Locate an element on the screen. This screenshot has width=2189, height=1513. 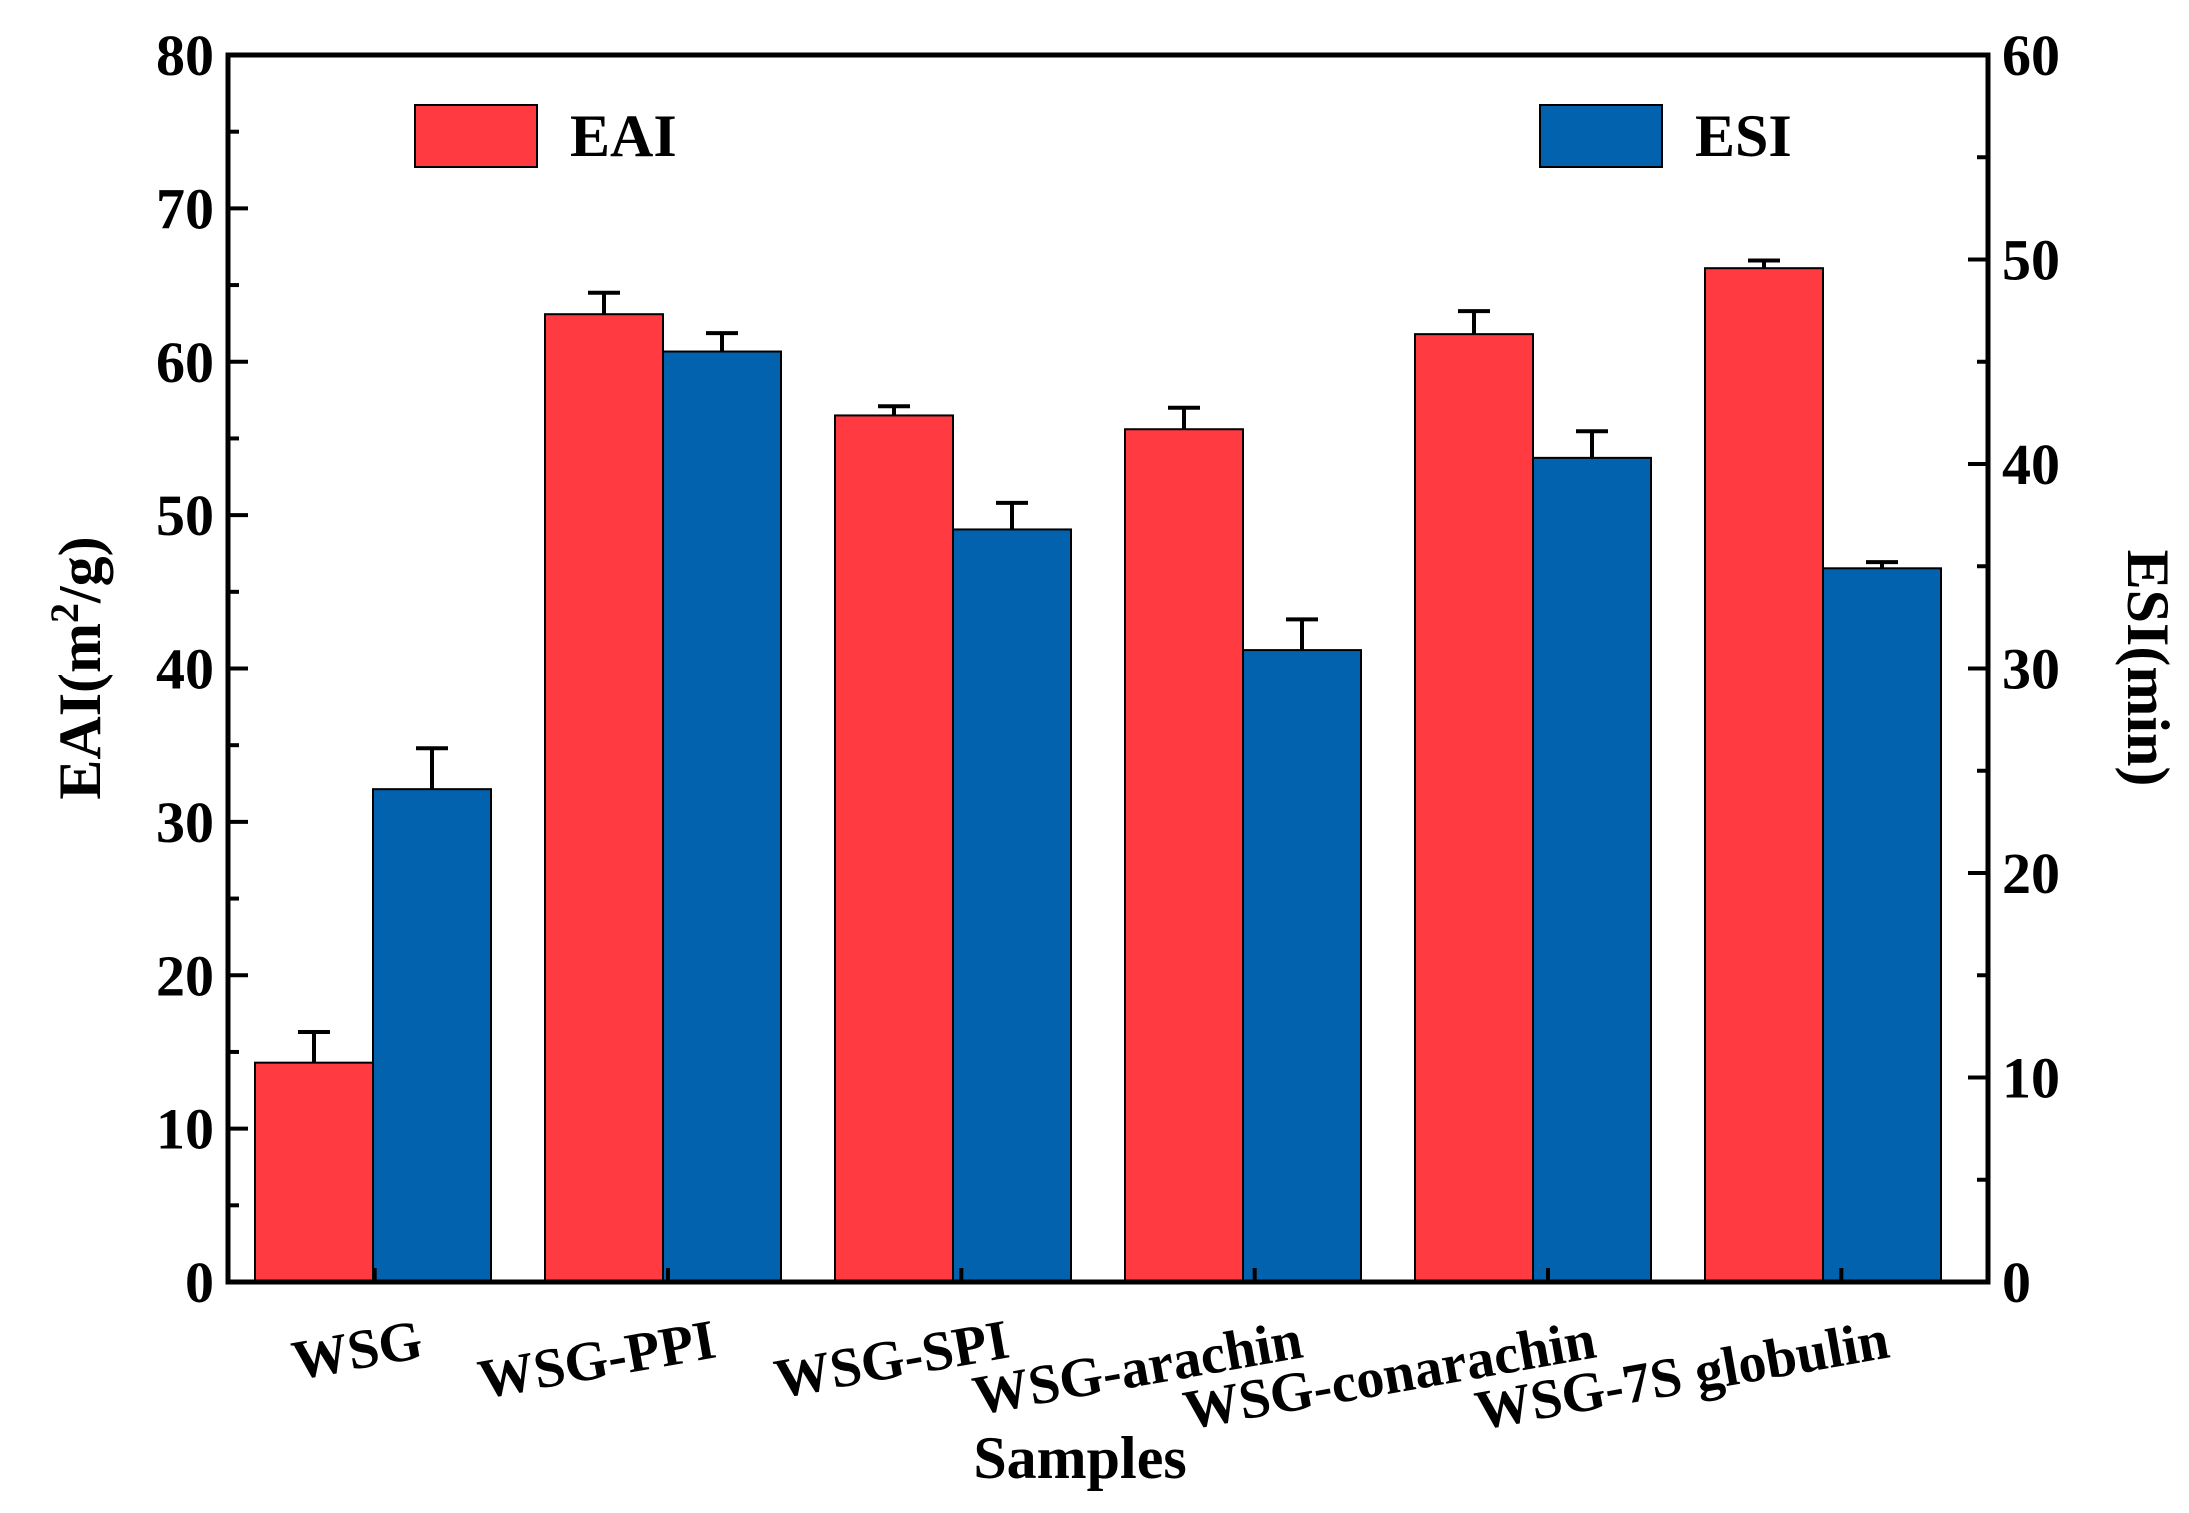
y-left-tick-label: 70 is located at coordinates (185, 208).